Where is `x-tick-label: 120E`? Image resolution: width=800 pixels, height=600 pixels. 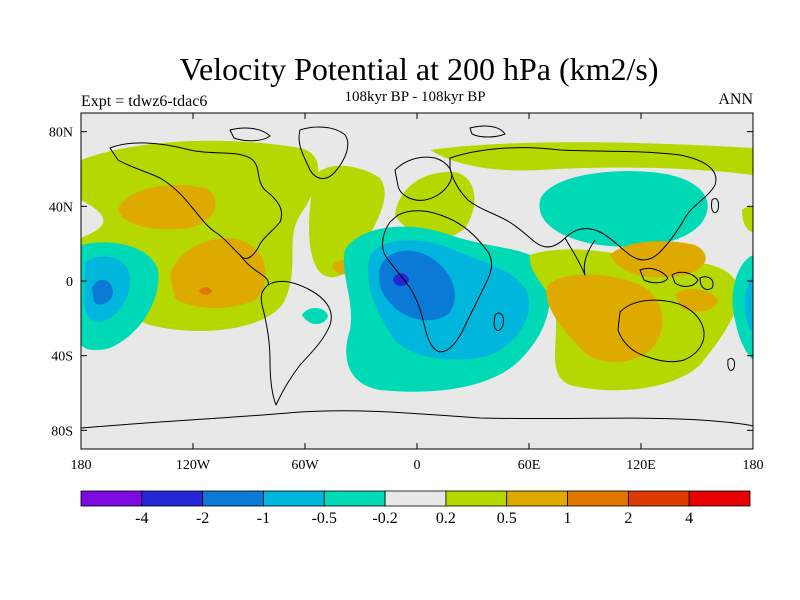
x-tick-label: 120E is located at coordinates (641, 465).